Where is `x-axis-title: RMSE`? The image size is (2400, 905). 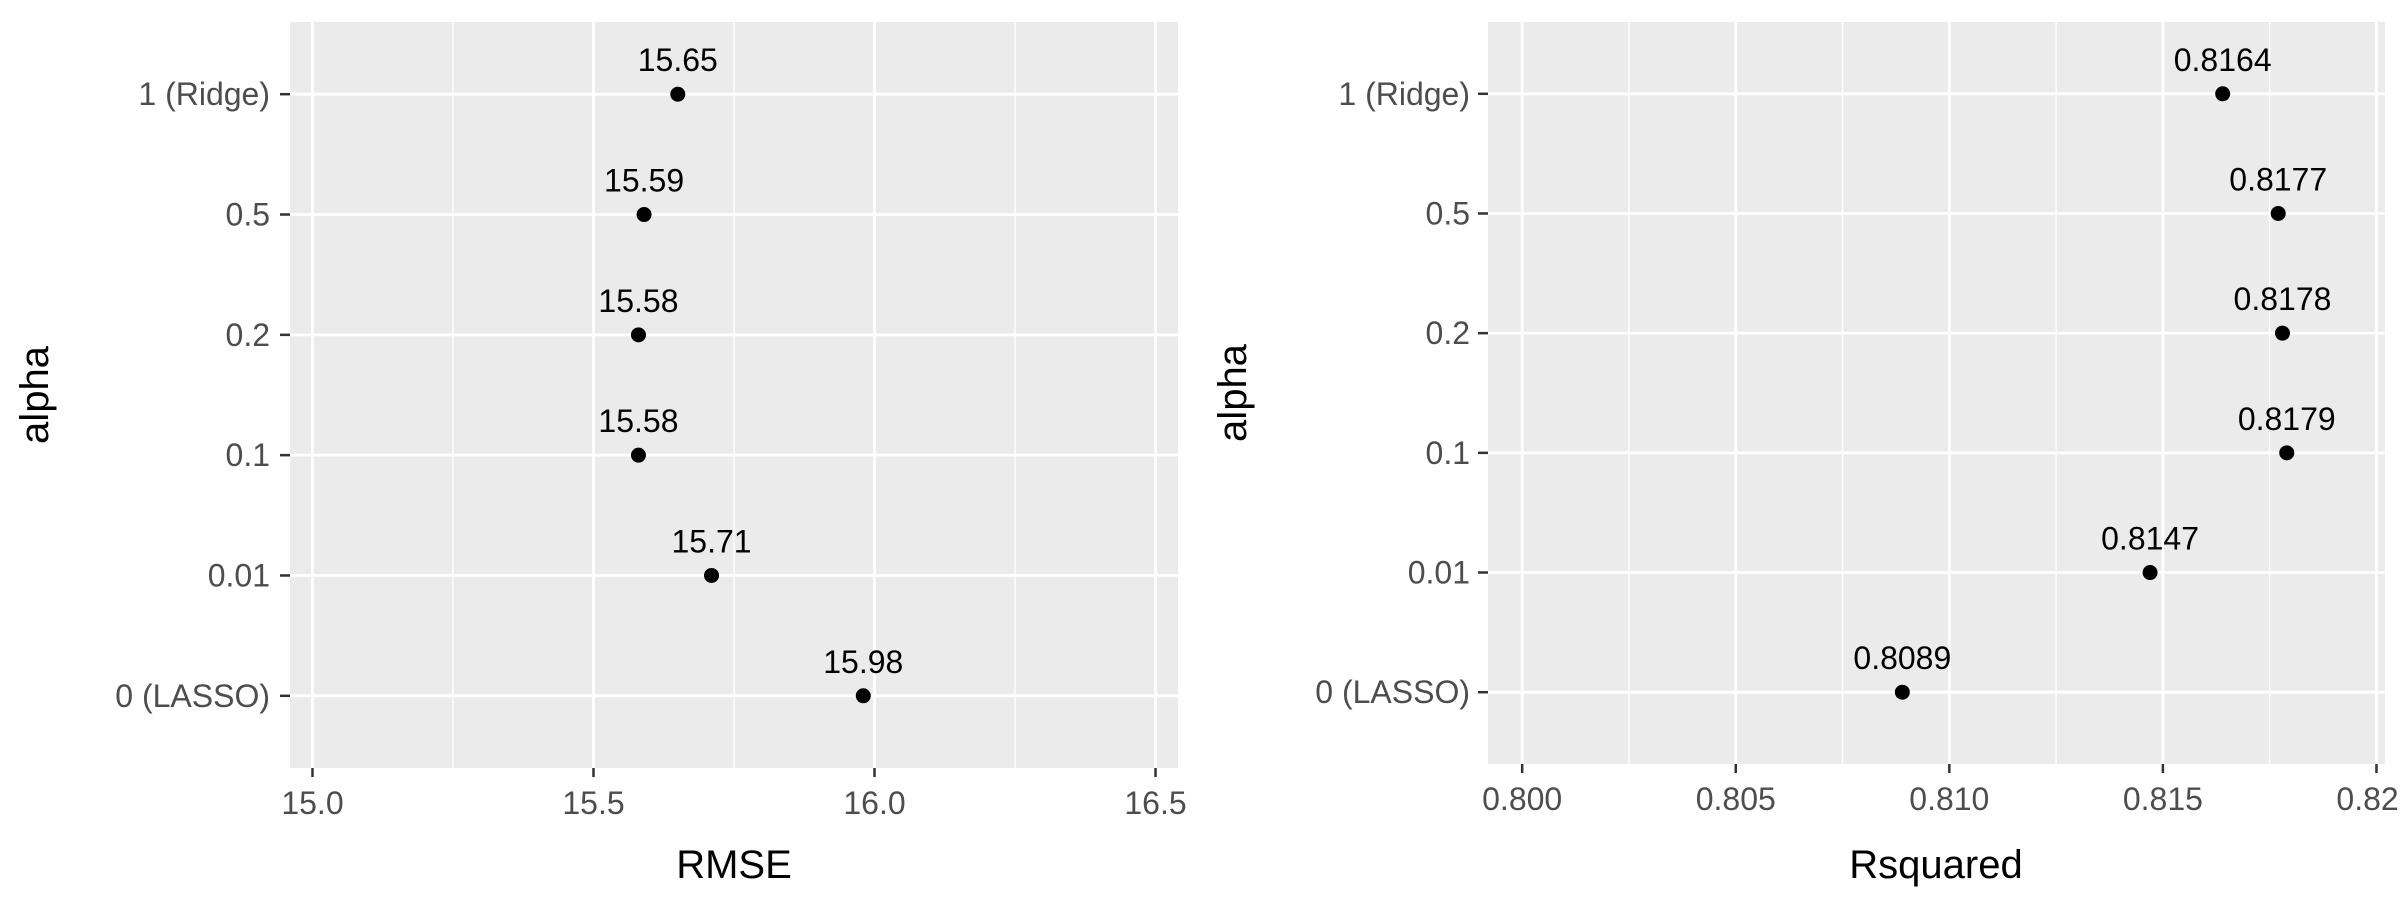
x-axis-title: RMSE is located at coordinates (734, 865).